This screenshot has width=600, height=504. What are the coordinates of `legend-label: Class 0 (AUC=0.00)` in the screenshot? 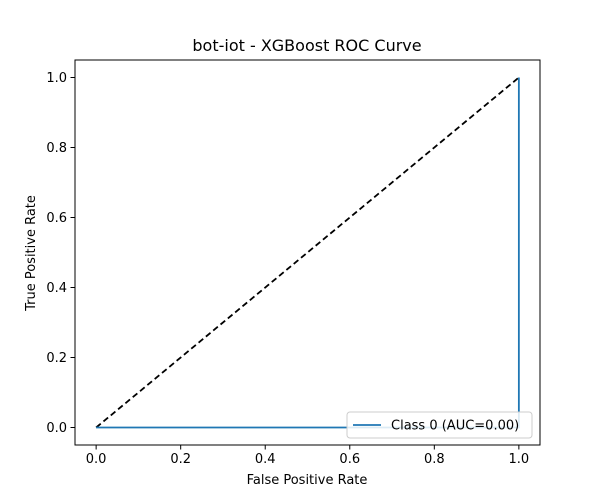 It's located at (455, 426).